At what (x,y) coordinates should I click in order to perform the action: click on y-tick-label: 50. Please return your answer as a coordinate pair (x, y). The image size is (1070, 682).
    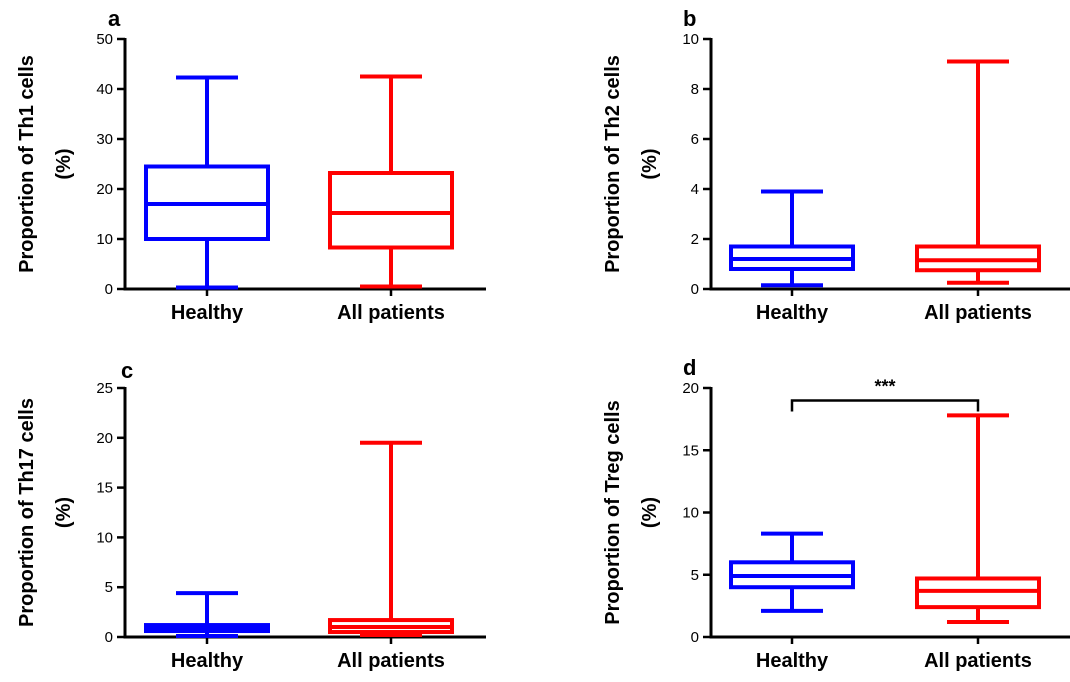
    Looking at the image, I should click on (104, 39).